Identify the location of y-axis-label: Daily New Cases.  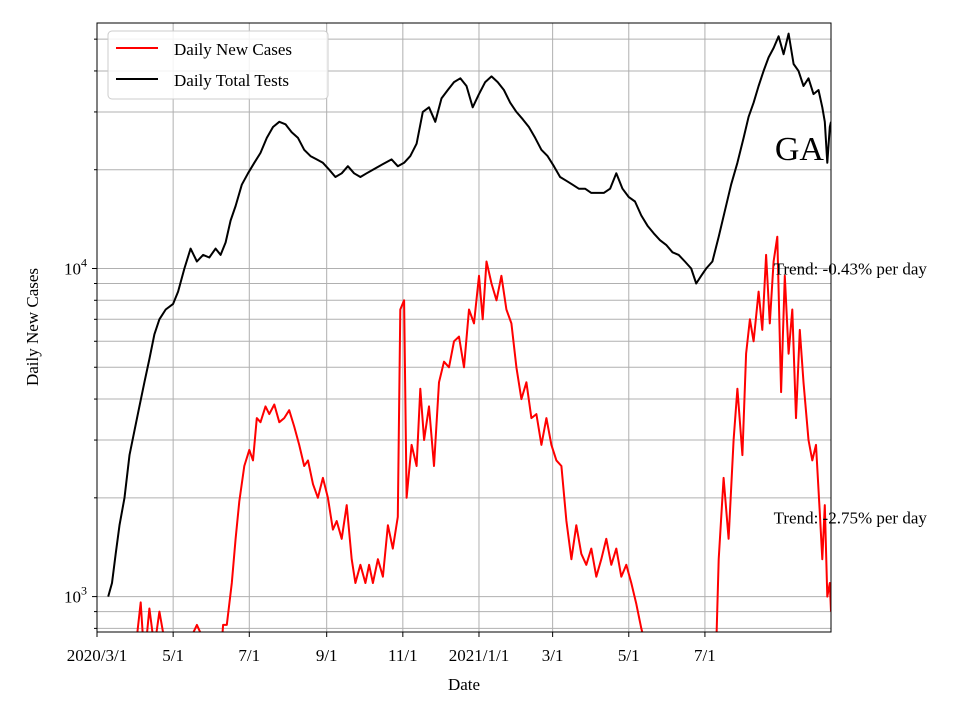
(32, 327).